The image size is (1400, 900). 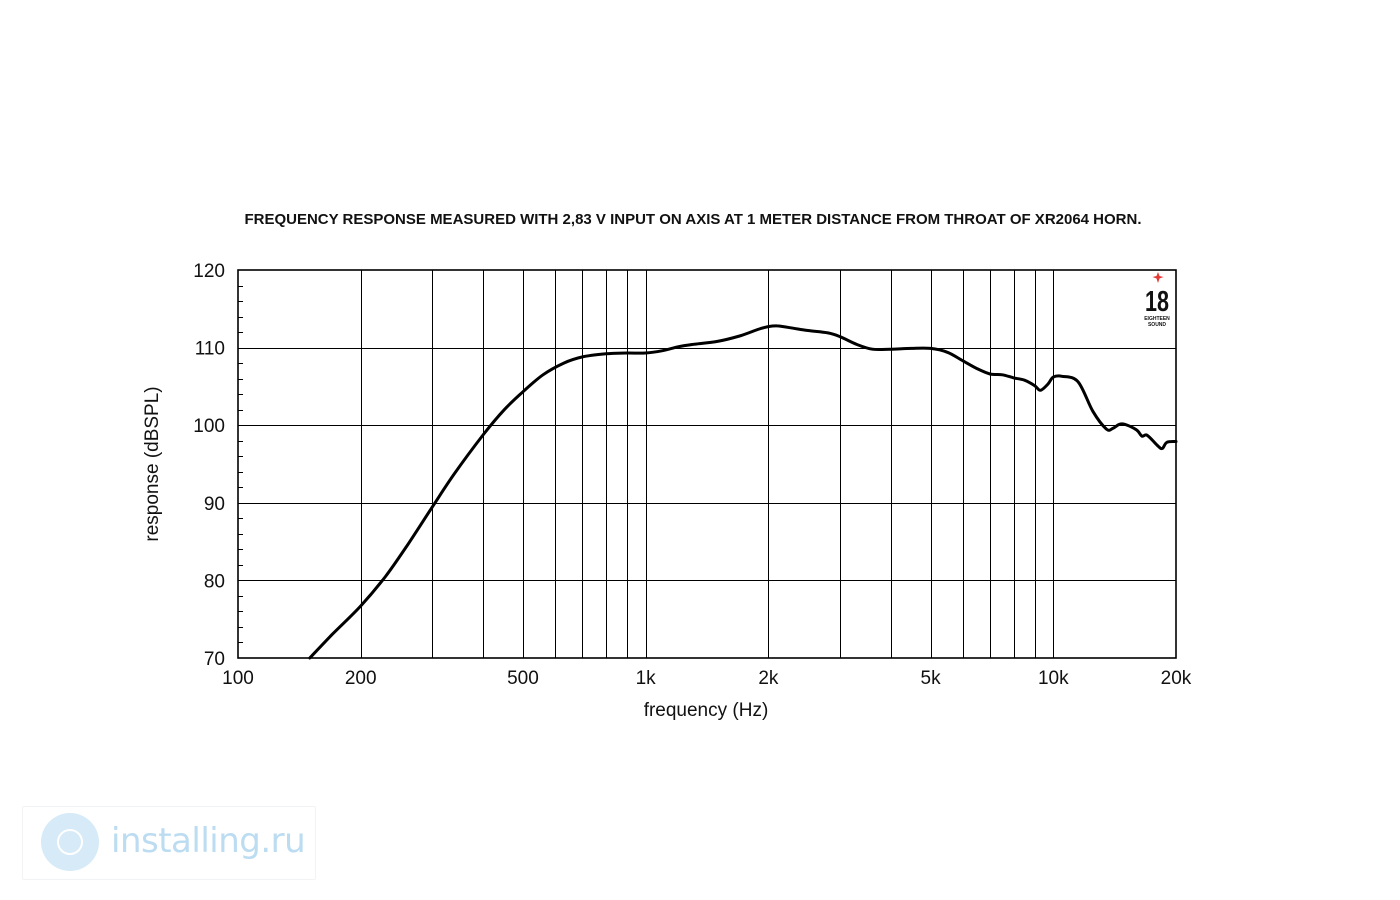 I want to click on x-tick-label: 1k, so click(x=646, y=678).